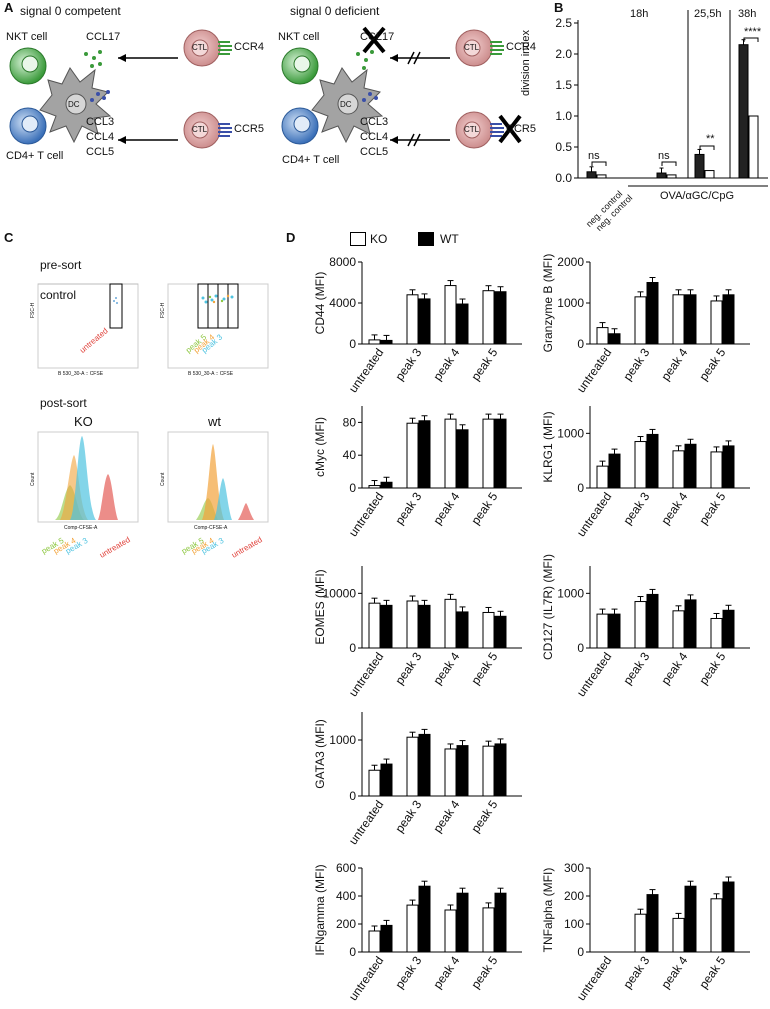 This screenshot has height=1009, width=770. I want to click on panel-c-label: C, so click(9, 237).